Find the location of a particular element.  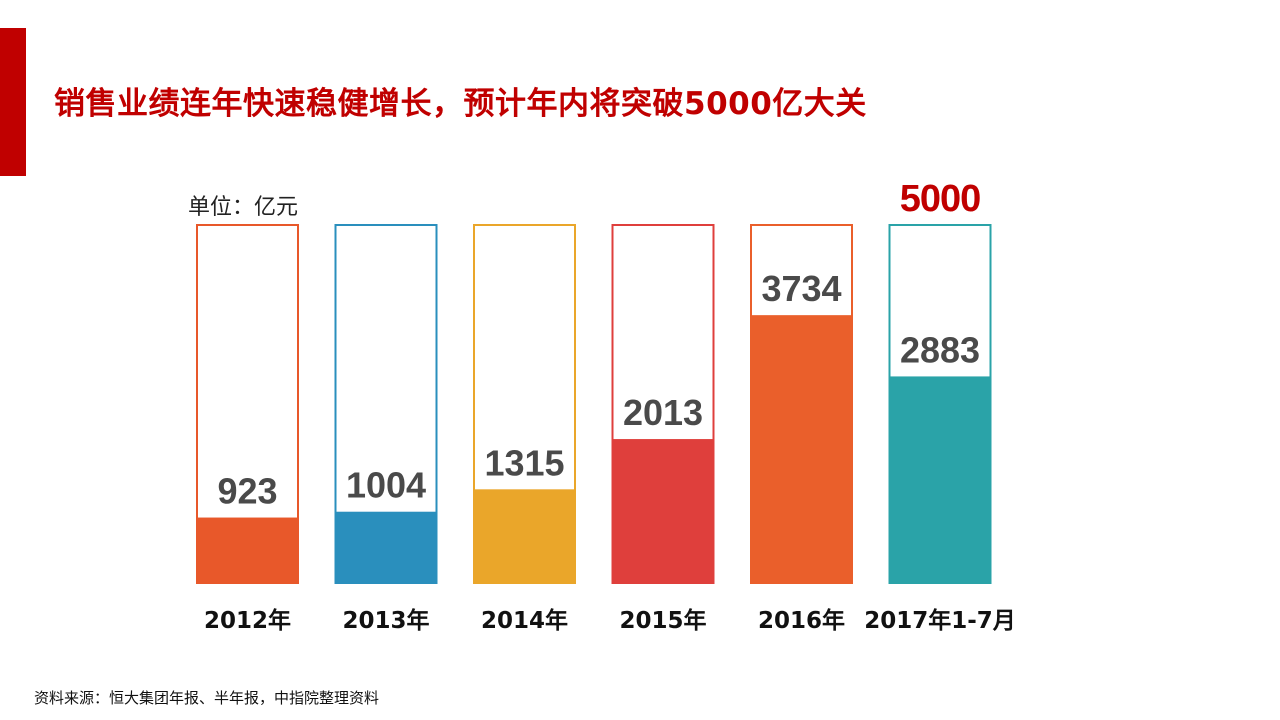

bar-group: 3734 2016年 is located at coordinates (801, 429).